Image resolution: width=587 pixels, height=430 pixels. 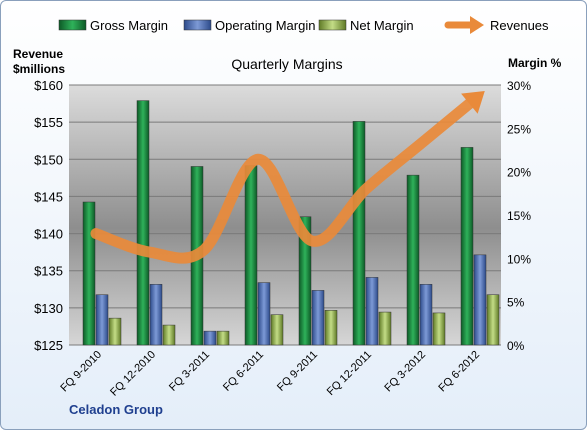 I want to click on category-label: FQ 3-2011, so click(x=189, y=371).